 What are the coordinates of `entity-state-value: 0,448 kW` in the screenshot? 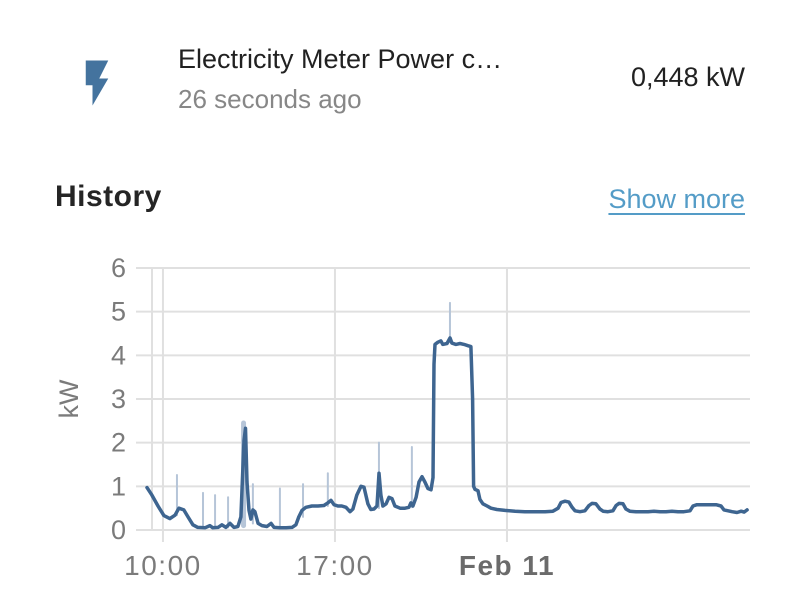 It's located at (687, 77).